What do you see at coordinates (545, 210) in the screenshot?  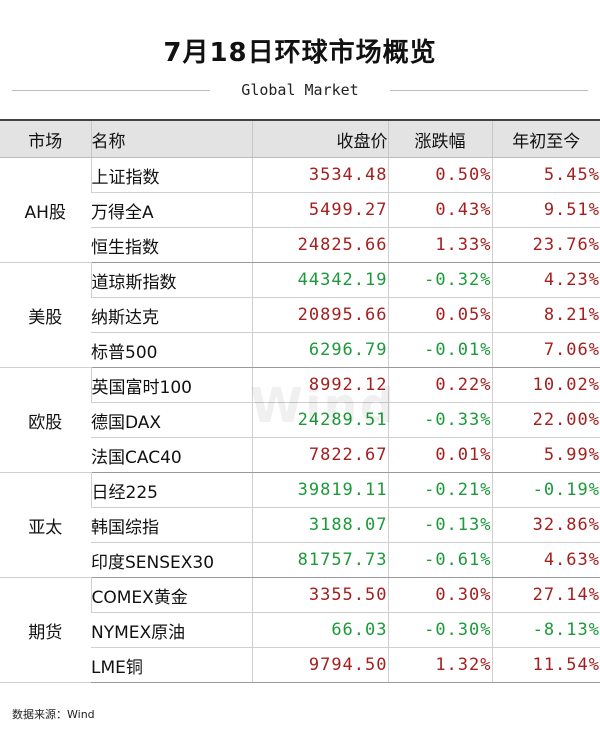 I see `ytd-cell: 9.51%` at bounding box center [545, 210].